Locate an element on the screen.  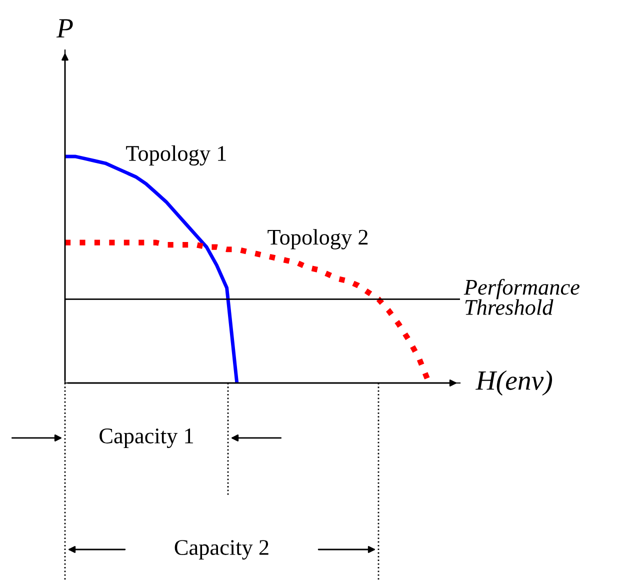
text: Capacity 2 is located at coordinates (221, 550).